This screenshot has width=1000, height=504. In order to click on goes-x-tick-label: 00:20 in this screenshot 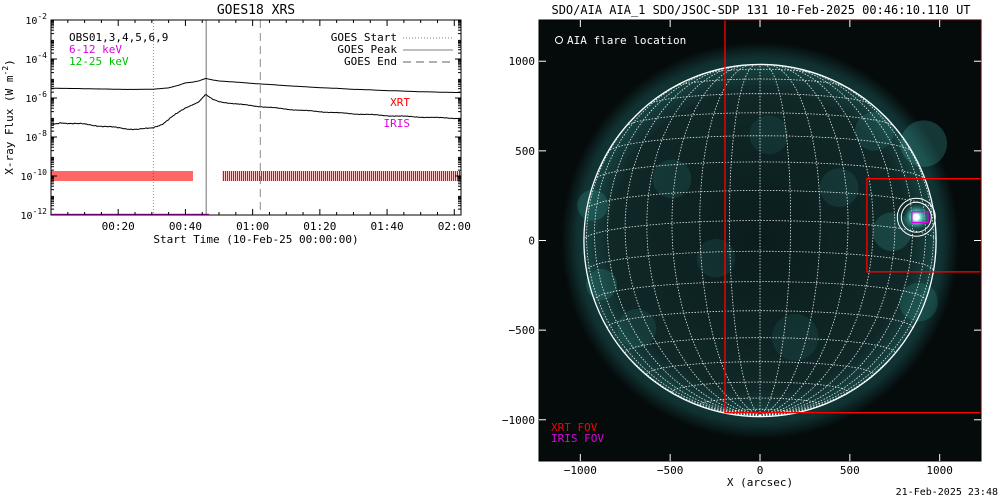, I will do `click(118, 226)`.